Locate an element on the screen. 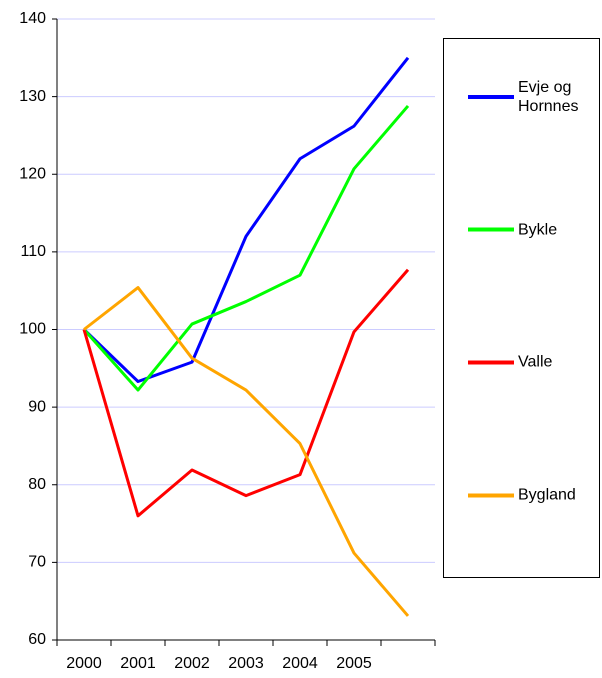  y-tick-label: 90 is located at coordinates (37, 406).